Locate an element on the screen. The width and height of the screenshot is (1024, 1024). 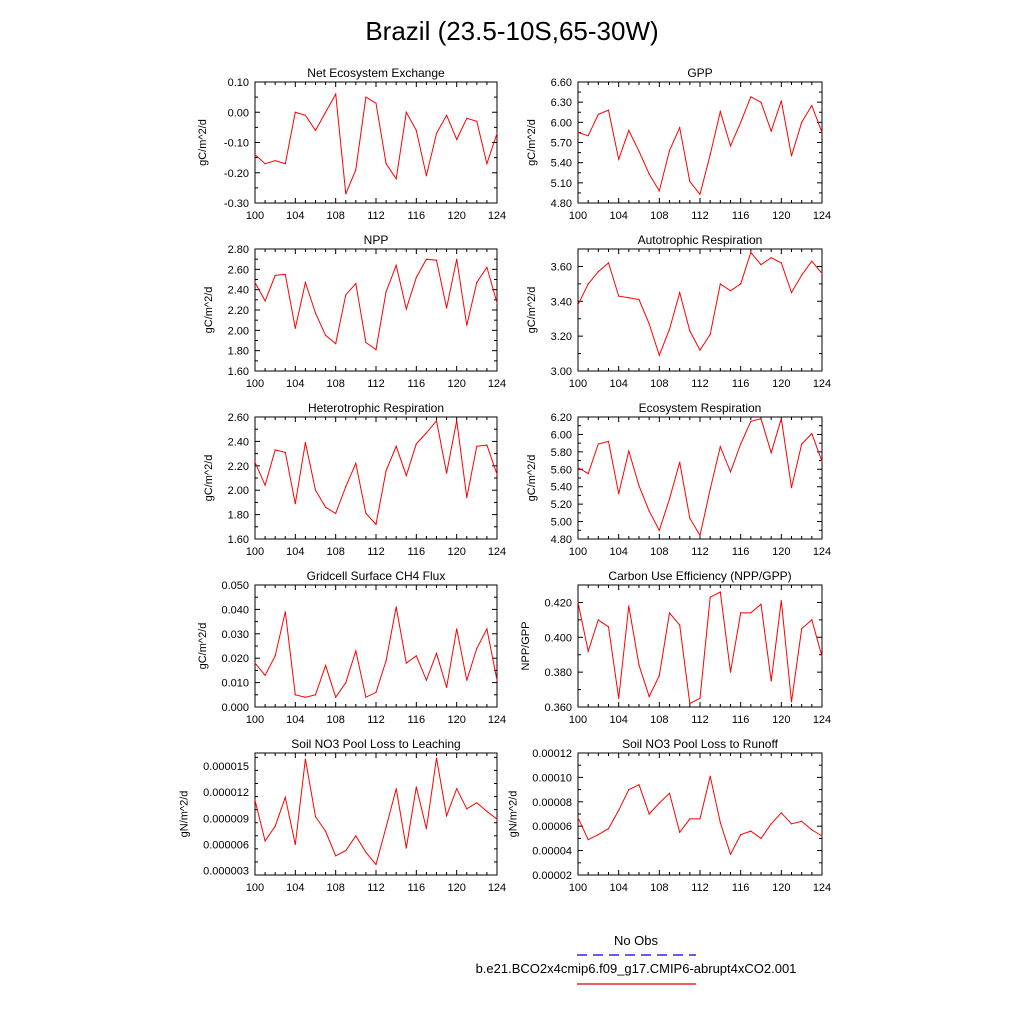
x-tick-label: 112 is located at coordinates (376, 552).